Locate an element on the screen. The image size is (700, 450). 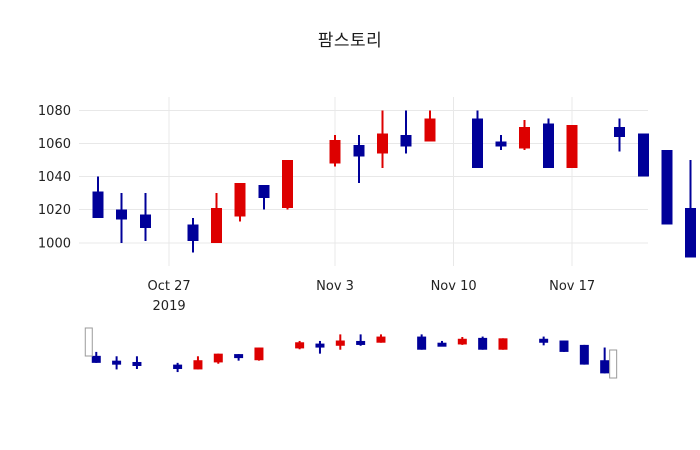
x-axis-tick-label: Nov 17 is located at coordinates (572, 286).